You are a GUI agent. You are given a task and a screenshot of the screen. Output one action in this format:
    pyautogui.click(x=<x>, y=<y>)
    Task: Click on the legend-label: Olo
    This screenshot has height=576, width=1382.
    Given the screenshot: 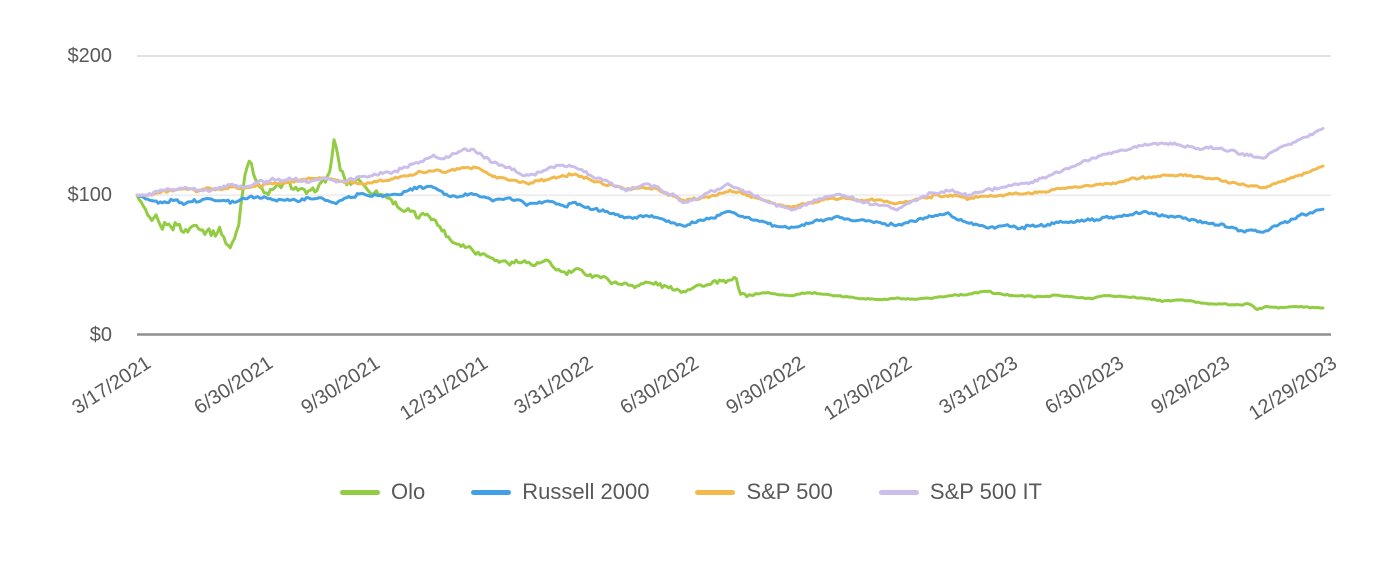 What is the action you would take?
    pyautogui.click(x=408, y=491)
    